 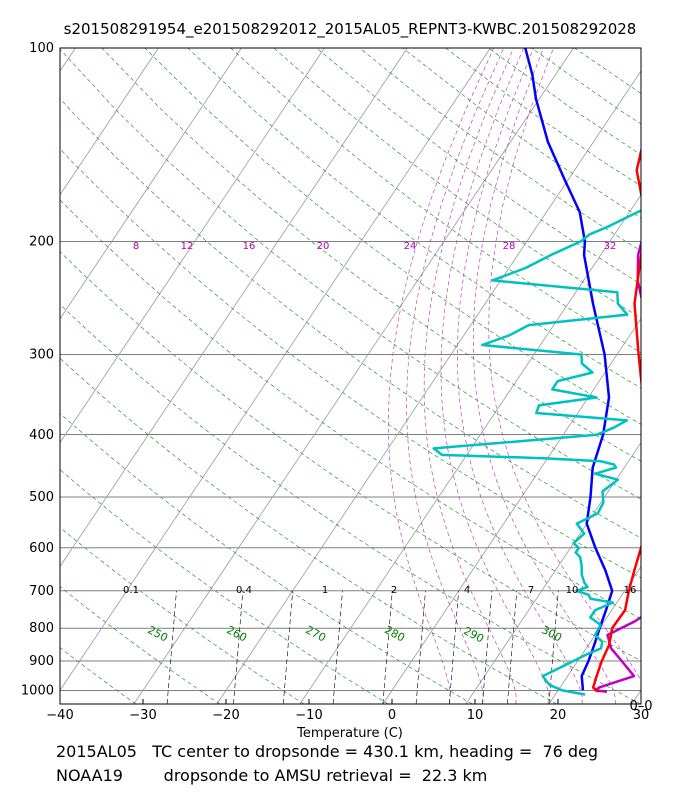 I want to click on x-tick-label: −20, so click(x=225, y=715).